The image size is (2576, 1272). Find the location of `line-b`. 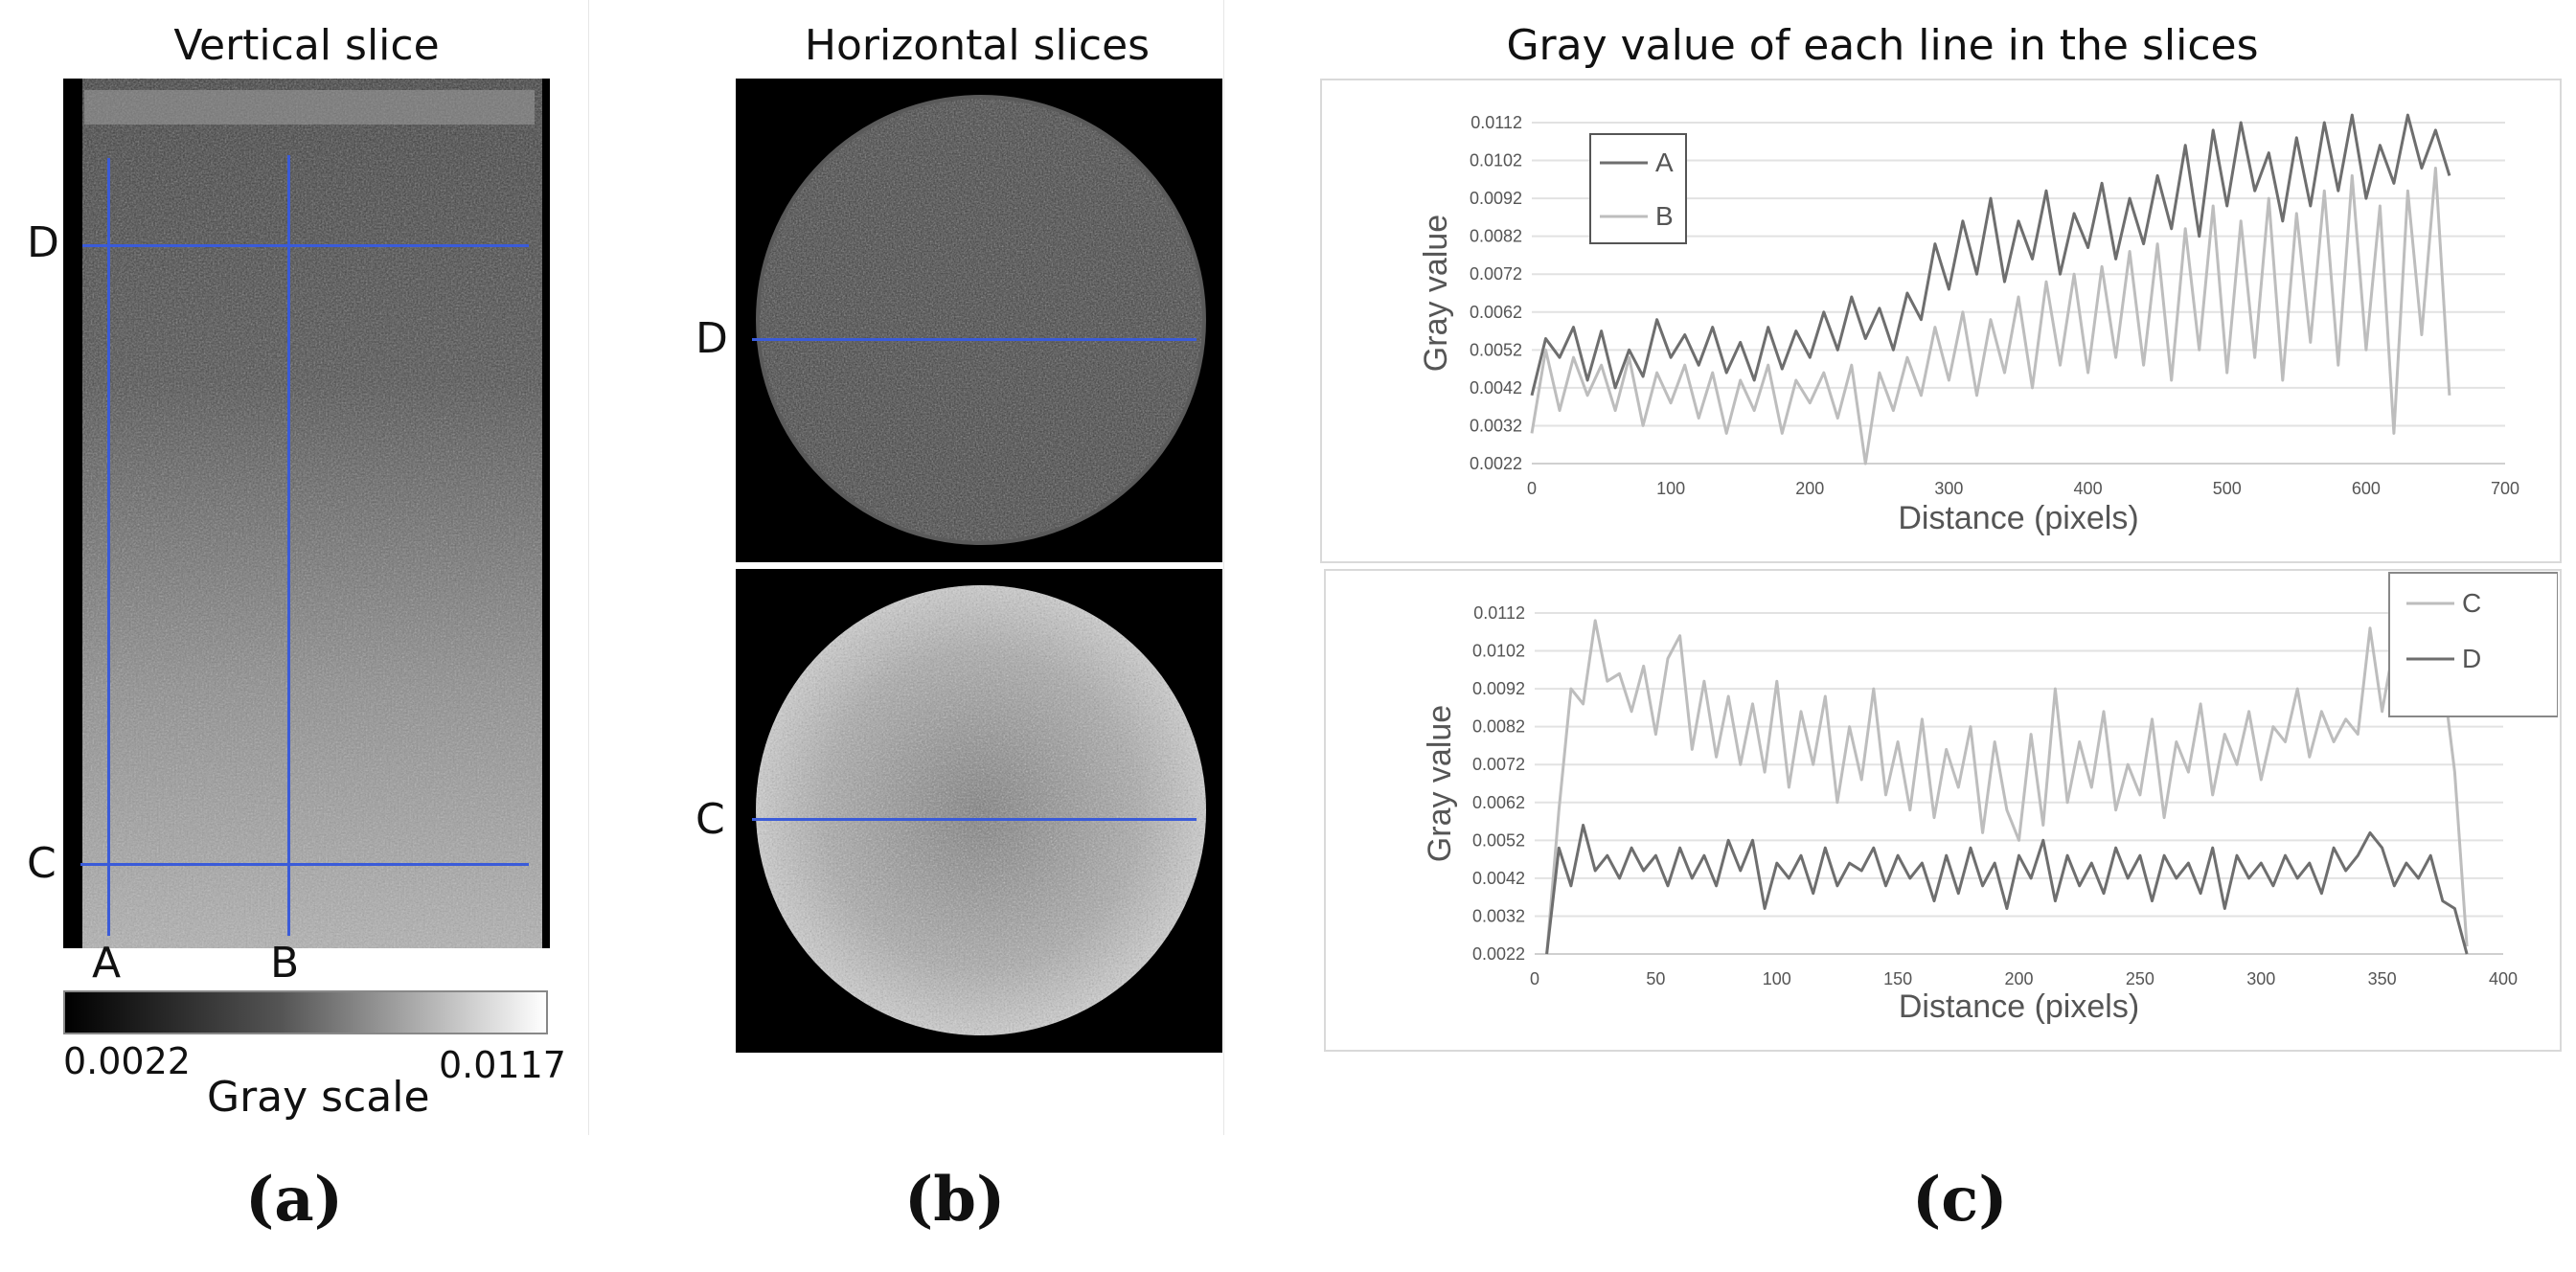

line-b is located at coordinates (288, 545).